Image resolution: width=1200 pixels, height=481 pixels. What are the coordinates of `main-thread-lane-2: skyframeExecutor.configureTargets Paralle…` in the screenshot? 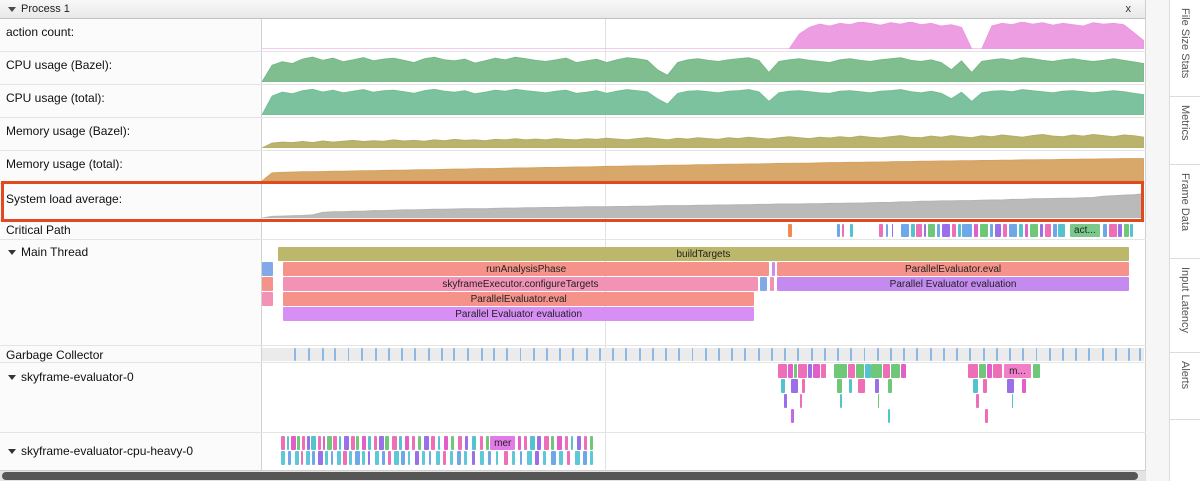 It's located at (703, 284).